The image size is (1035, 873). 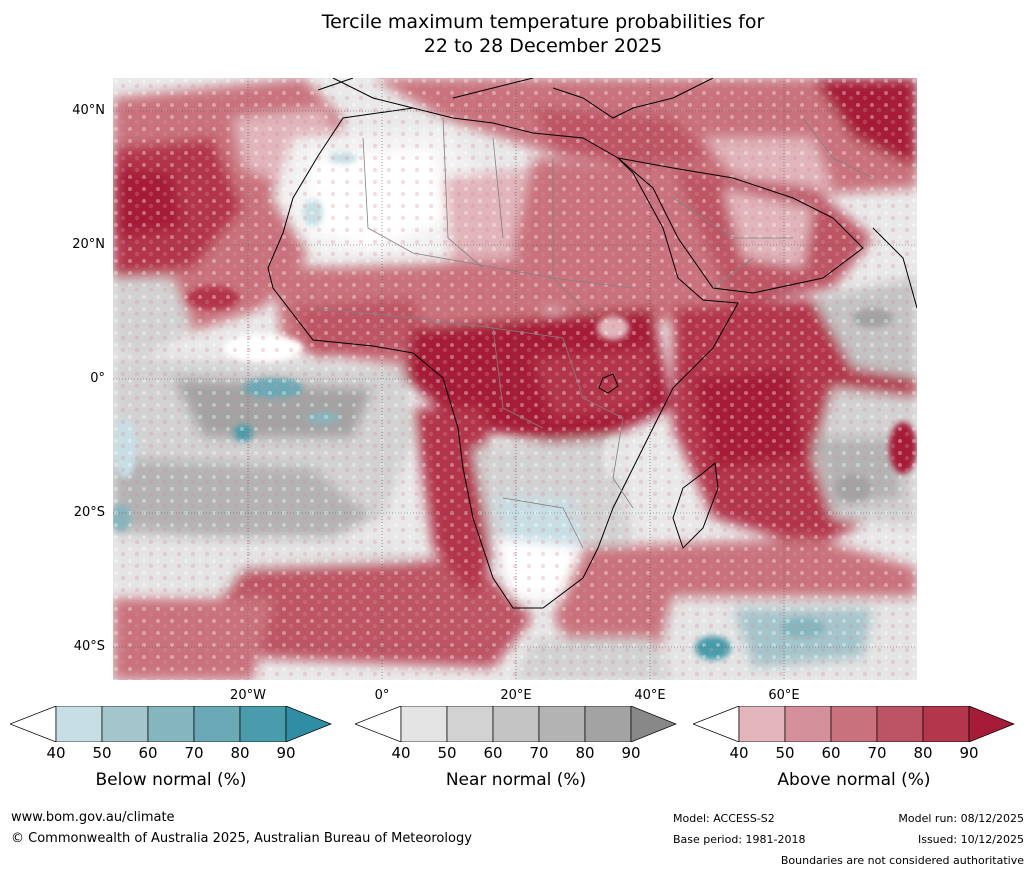 What do you see at coordinates (854, 780) in the screenshot?
I see `above-normal-title: Above normal (%)` at bounding box center [854, 780].